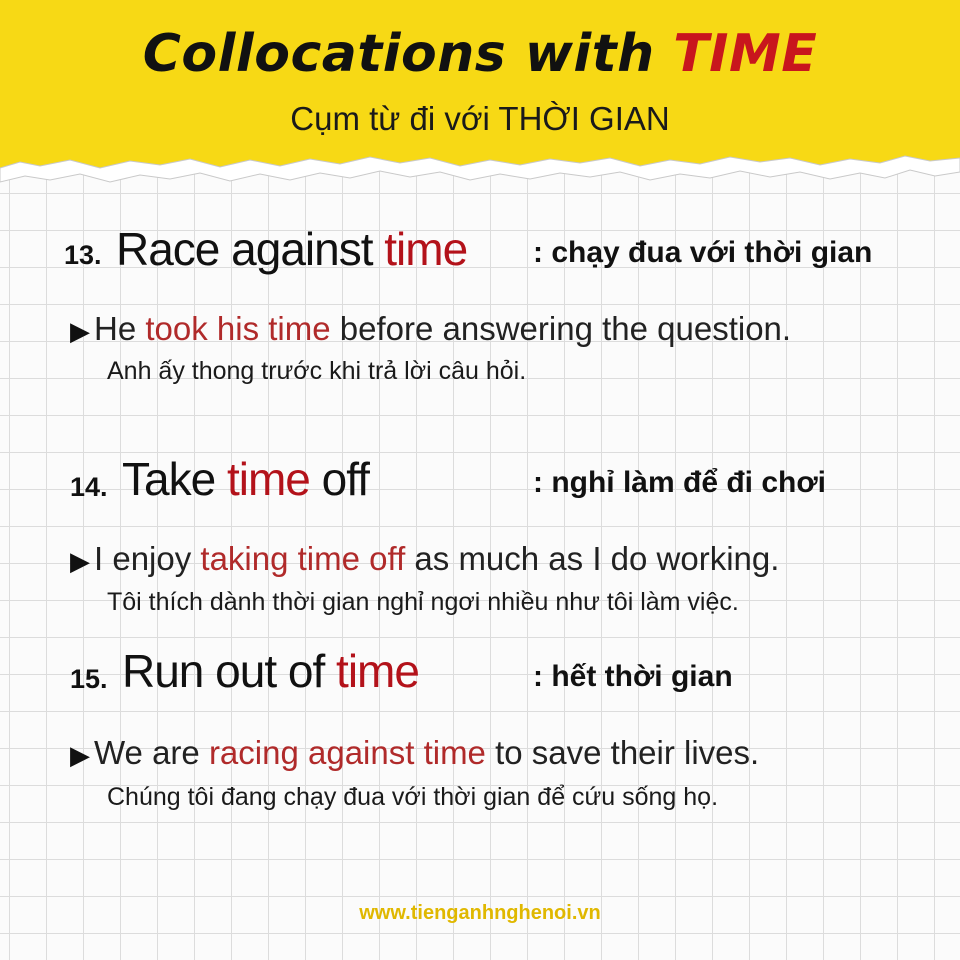 The width and height of the screenshot is (960, 960). I want to click on collocation-meaning: : chạy đua với thời gian, so click(703, 252).